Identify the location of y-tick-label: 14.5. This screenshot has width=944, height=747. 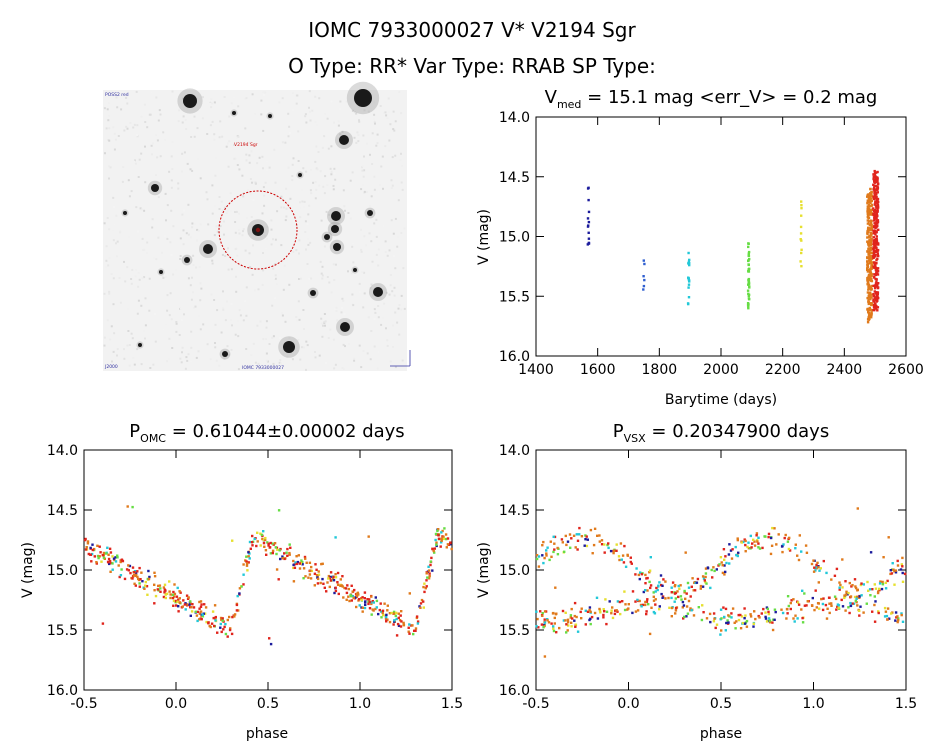
(514, 511).